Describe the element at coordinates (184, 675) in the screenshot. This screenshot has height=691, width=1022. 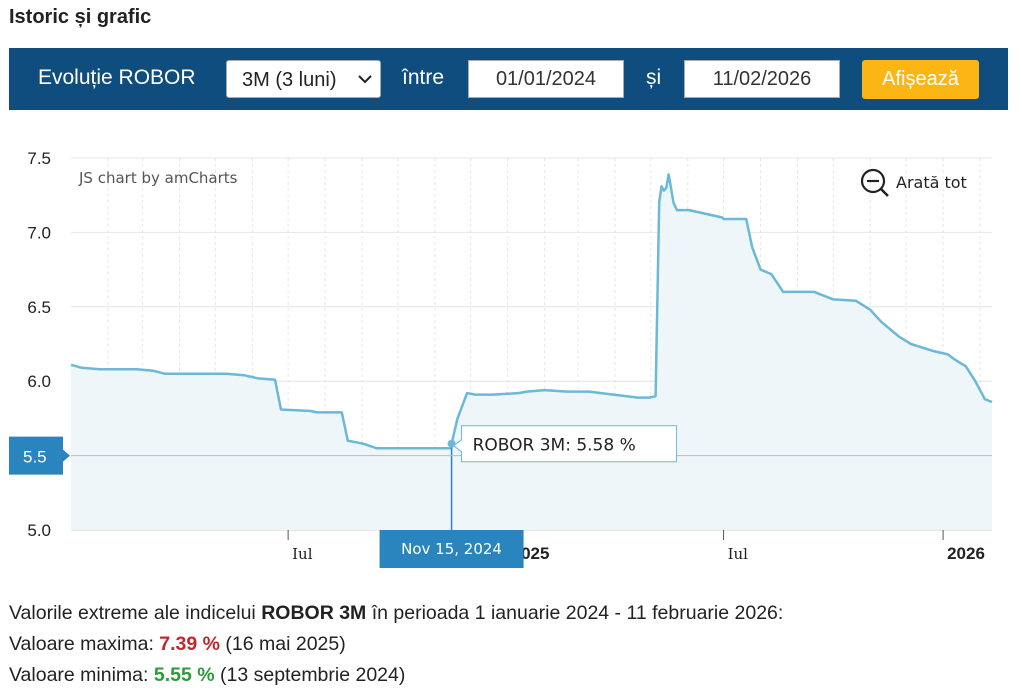
I see `min-value: 5.55 %` at that location.